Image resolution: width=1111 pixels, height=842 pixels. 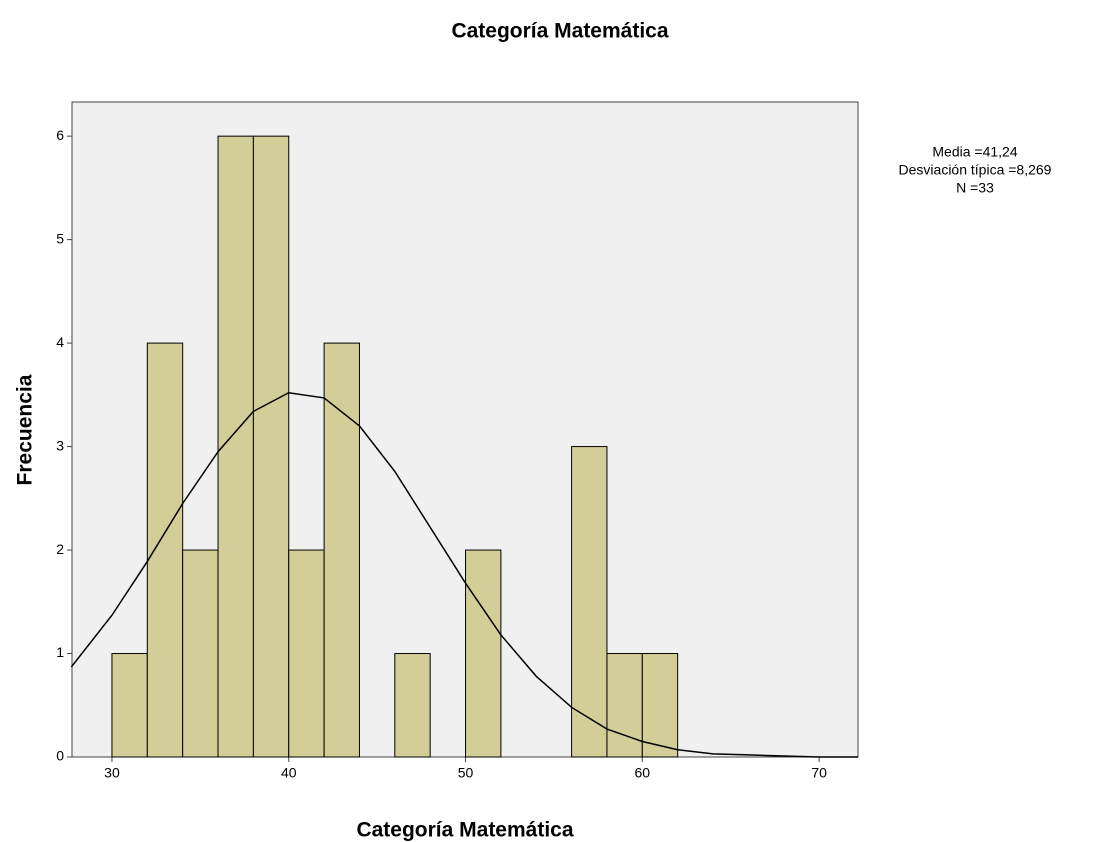 I want to click on y-axis-label: Frecuencia, so click(x=25, y=429).